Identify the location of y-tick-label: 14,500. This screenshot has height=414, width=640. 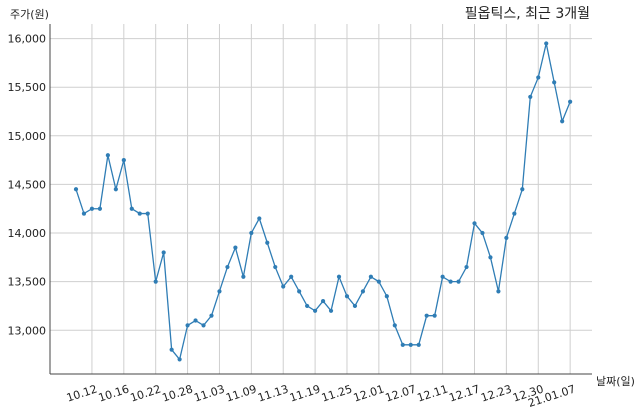
(27, 184).